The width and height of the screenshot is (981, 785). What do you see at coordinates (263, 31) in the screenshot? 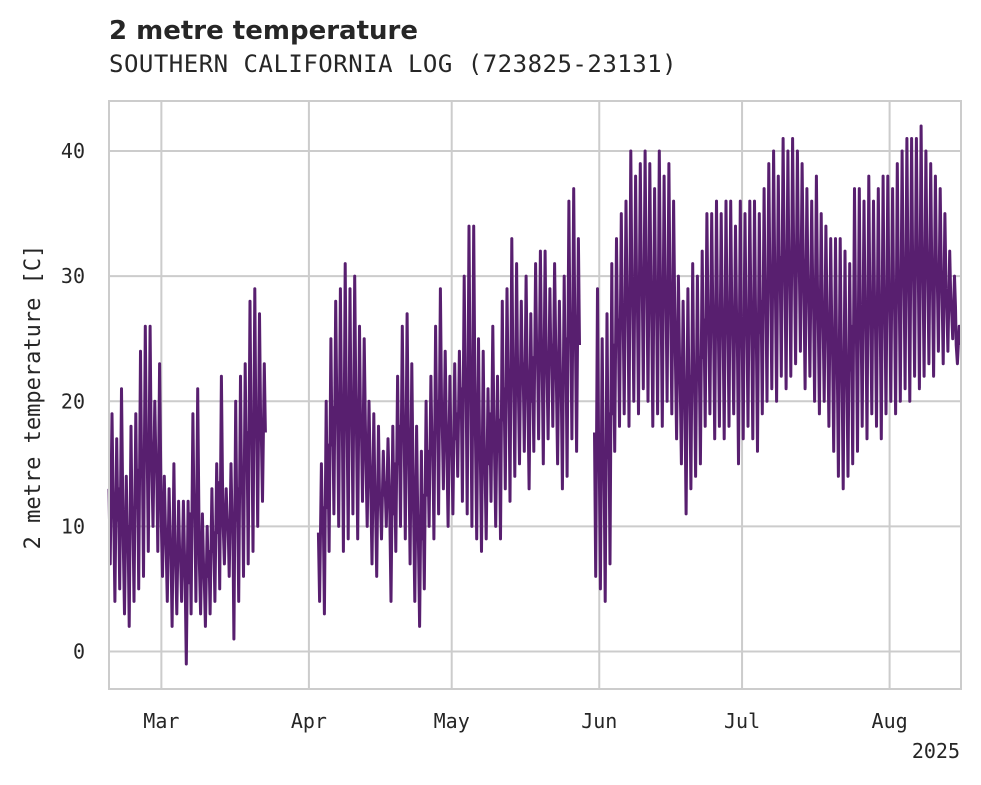
I see `chart-title: 2 metre temperature` at bounding box center [263, 31].